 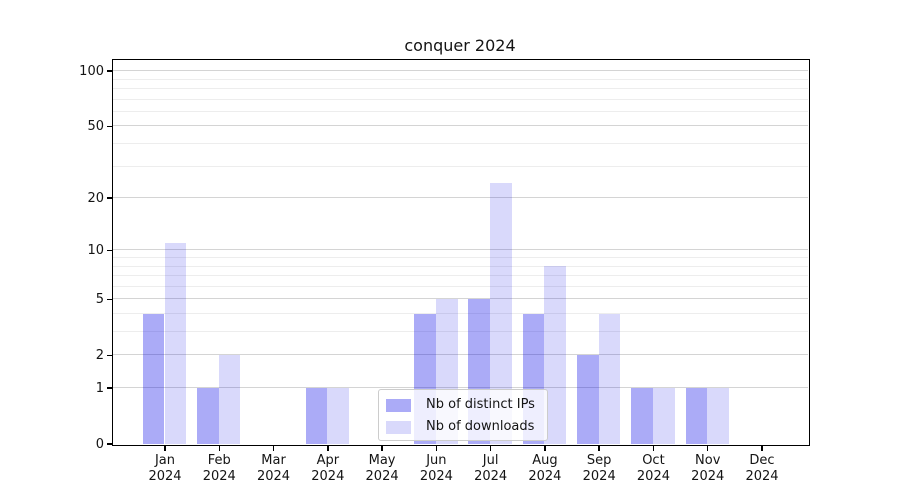 What do you see at coordinates (609, 378) in the screenshot?
I see `bar-sep-downloads` at bounding box center [609, 378].